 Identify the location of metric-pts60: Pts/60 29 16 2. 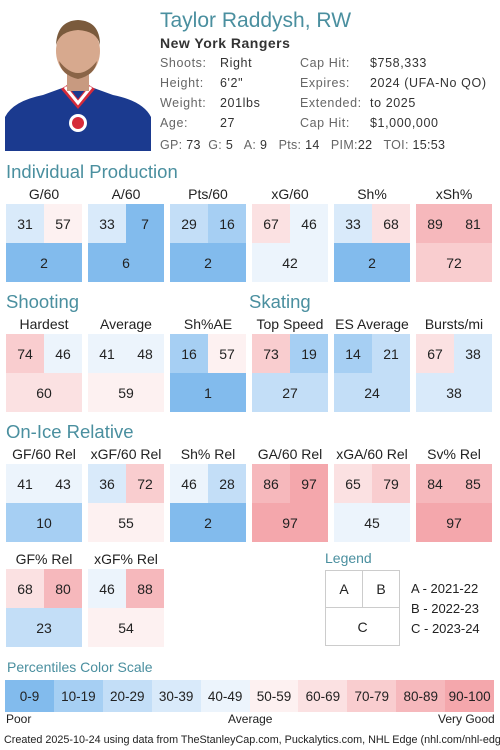
(208, 234).